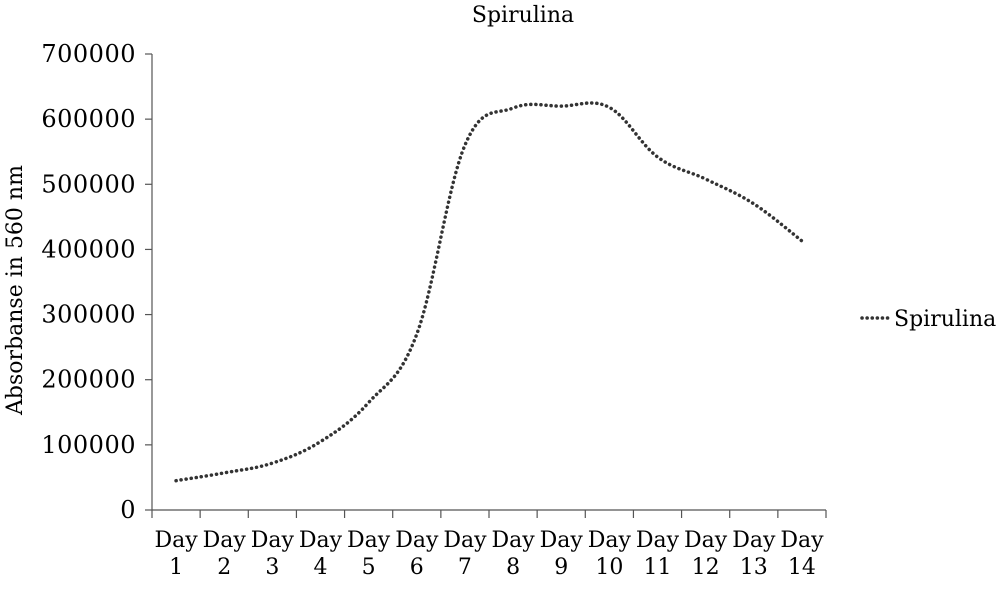 Image resolution: width=1000 pixels, height=595 pixels. Describe the element at coordinates (15, 290) in the screenshot. I see `y-axis-label: Absorbanse in 560 nm` at that location.